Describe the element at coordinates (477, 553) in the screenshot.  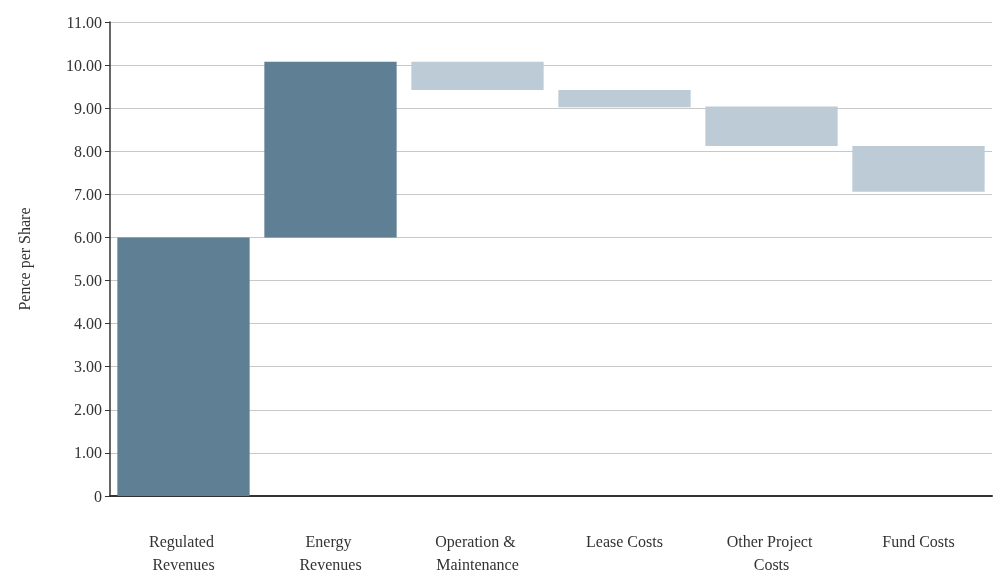
I see `x-tick-label: Operation & Maintenance` at that location.